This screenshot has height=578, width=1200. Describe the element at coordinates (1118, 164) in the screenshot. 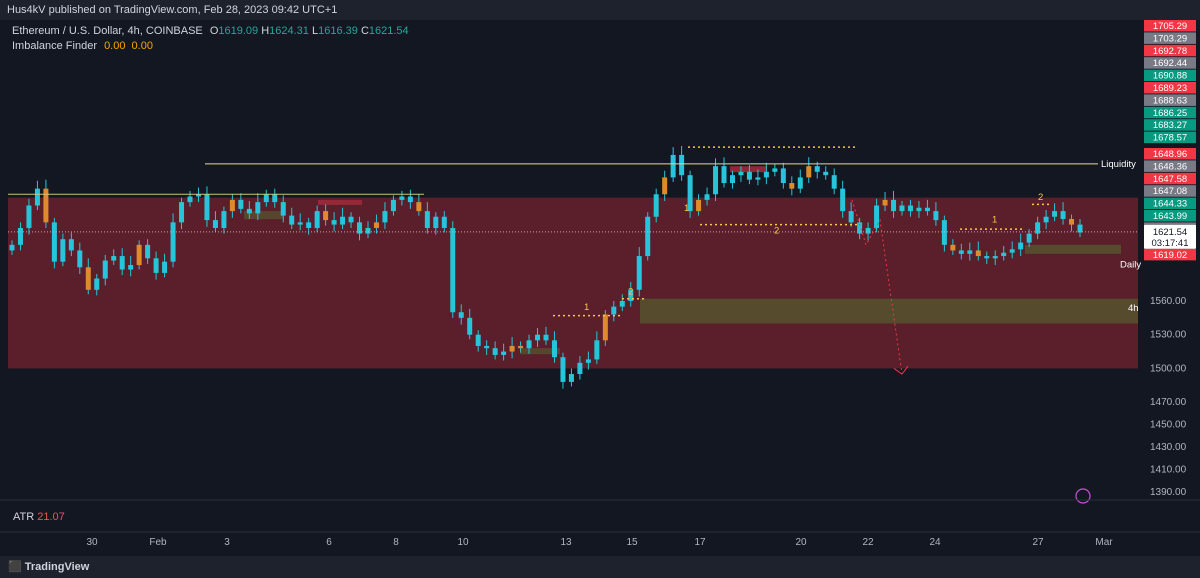

I see `liquidity-label: Liquidity` at that location.